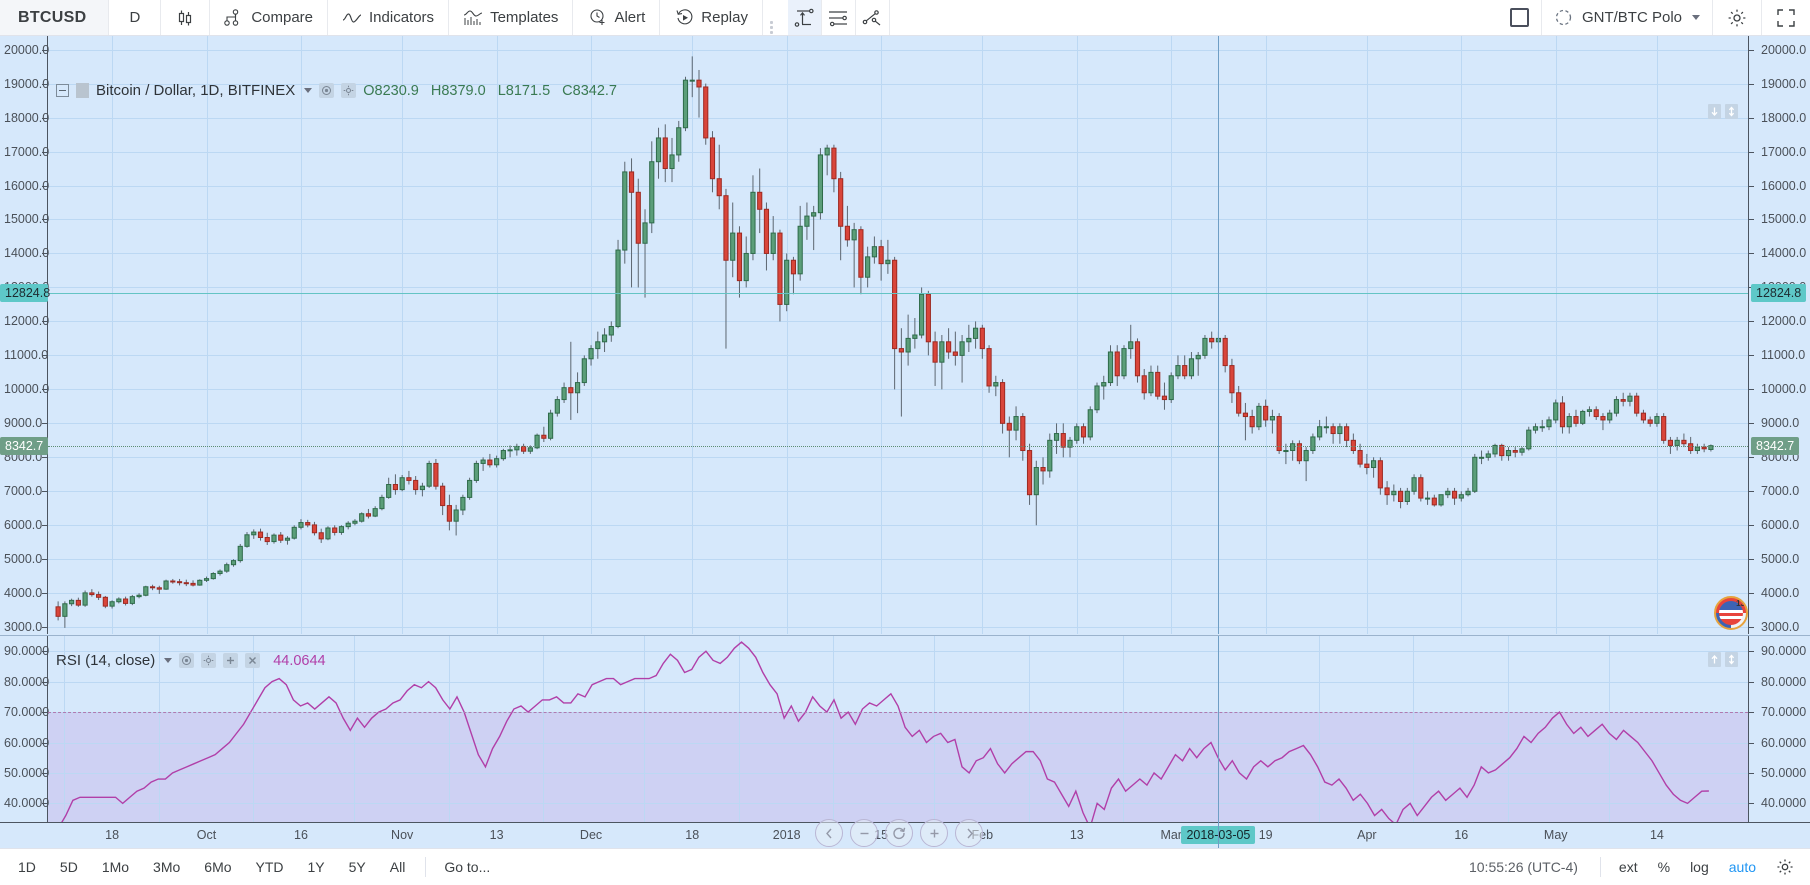 The width and height of the screenshot is (1810, 885). Describe the element at coordinates (135, 17) in the screenshot. I see `interval-button: D` at that location.